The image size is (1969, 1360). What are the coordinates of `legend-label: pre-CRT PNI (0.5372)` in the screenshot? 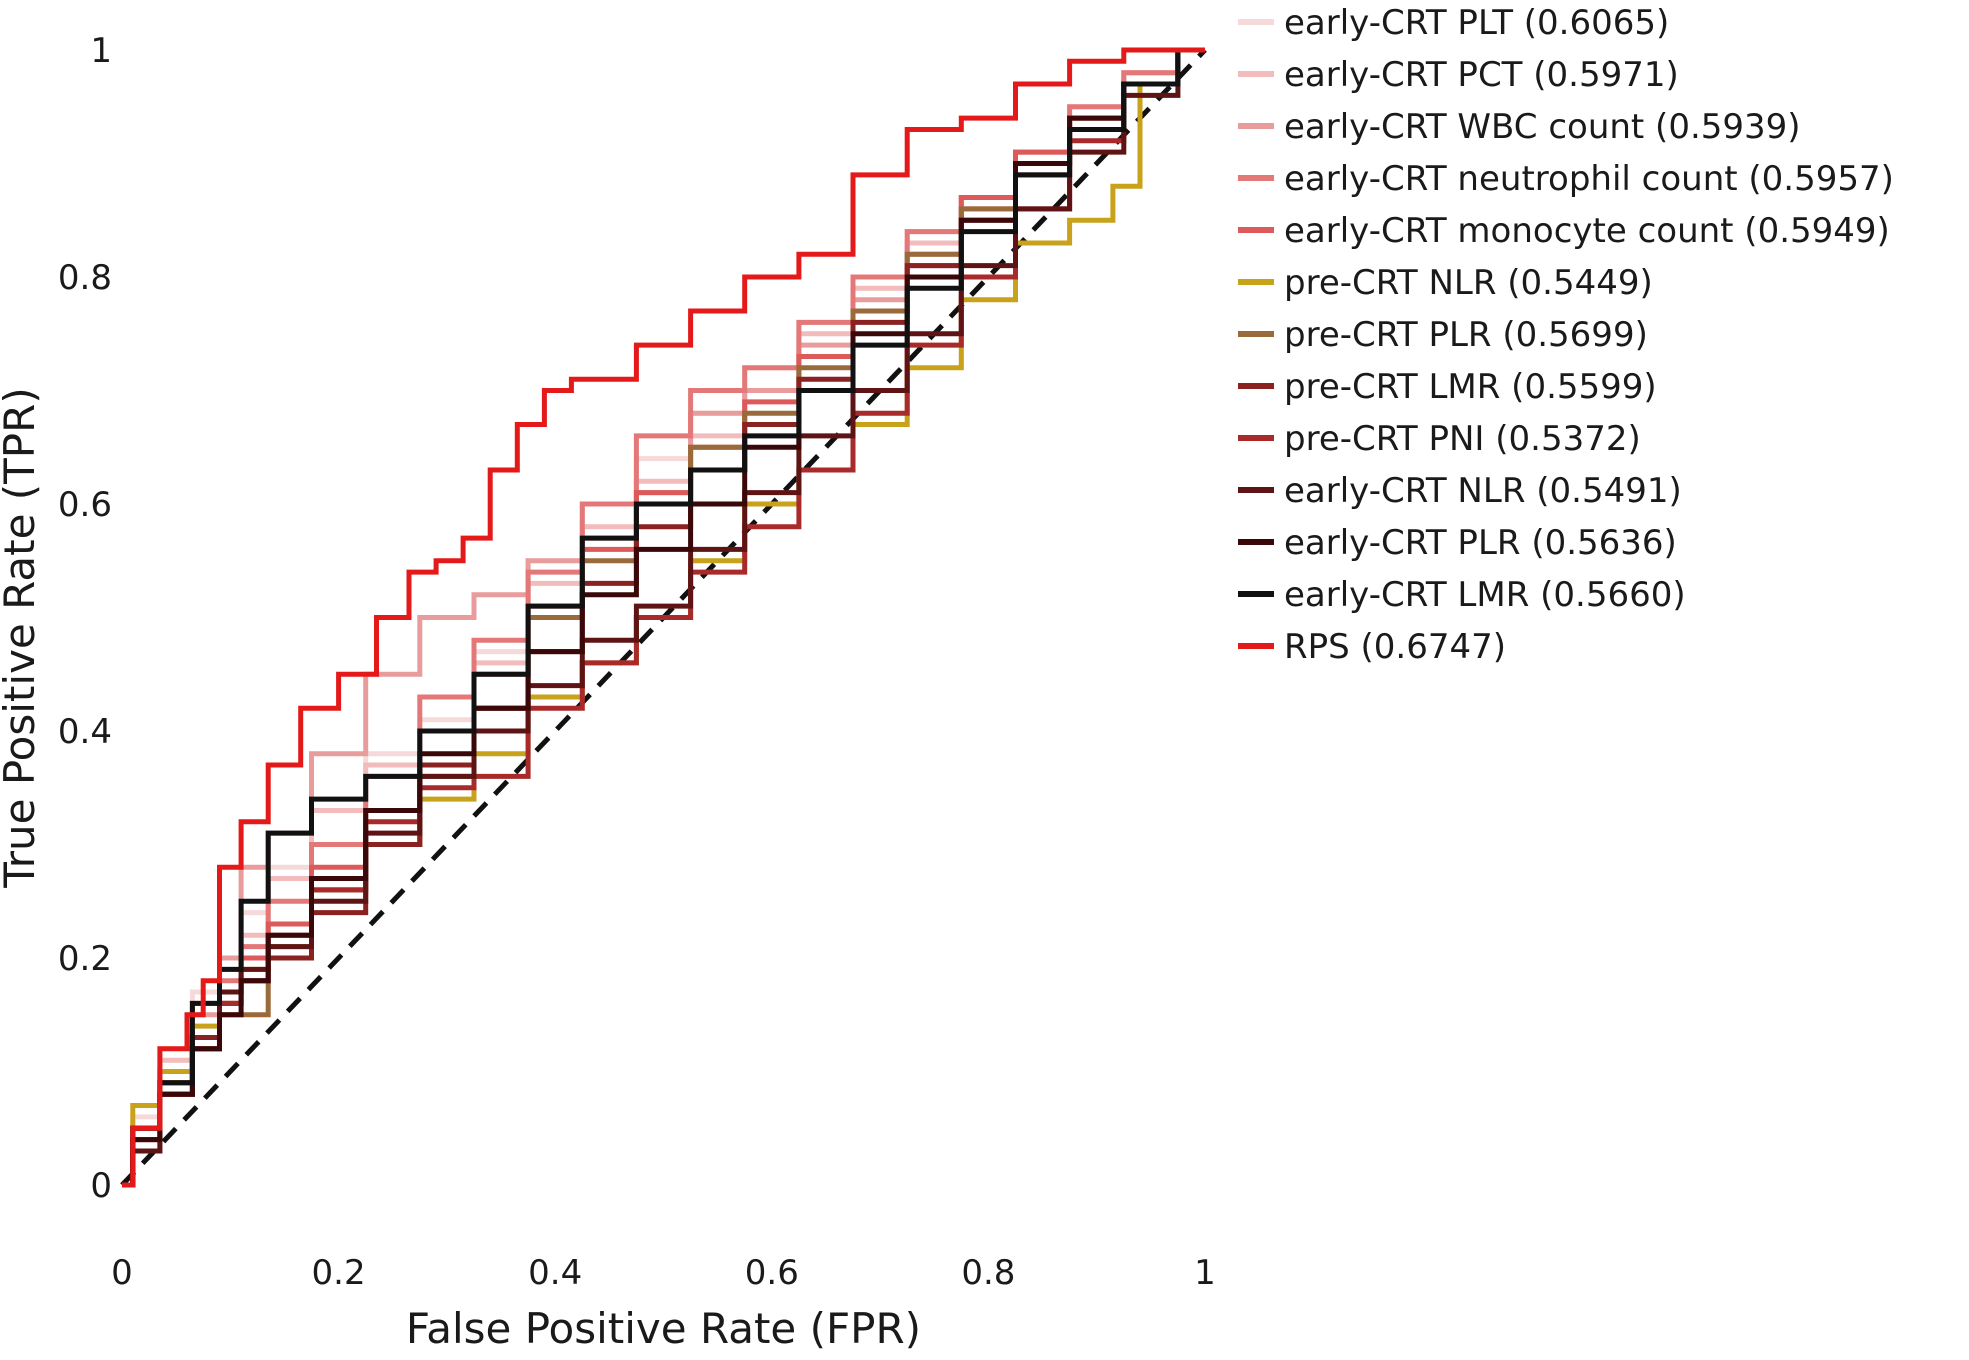 It's located at (1462, 439).